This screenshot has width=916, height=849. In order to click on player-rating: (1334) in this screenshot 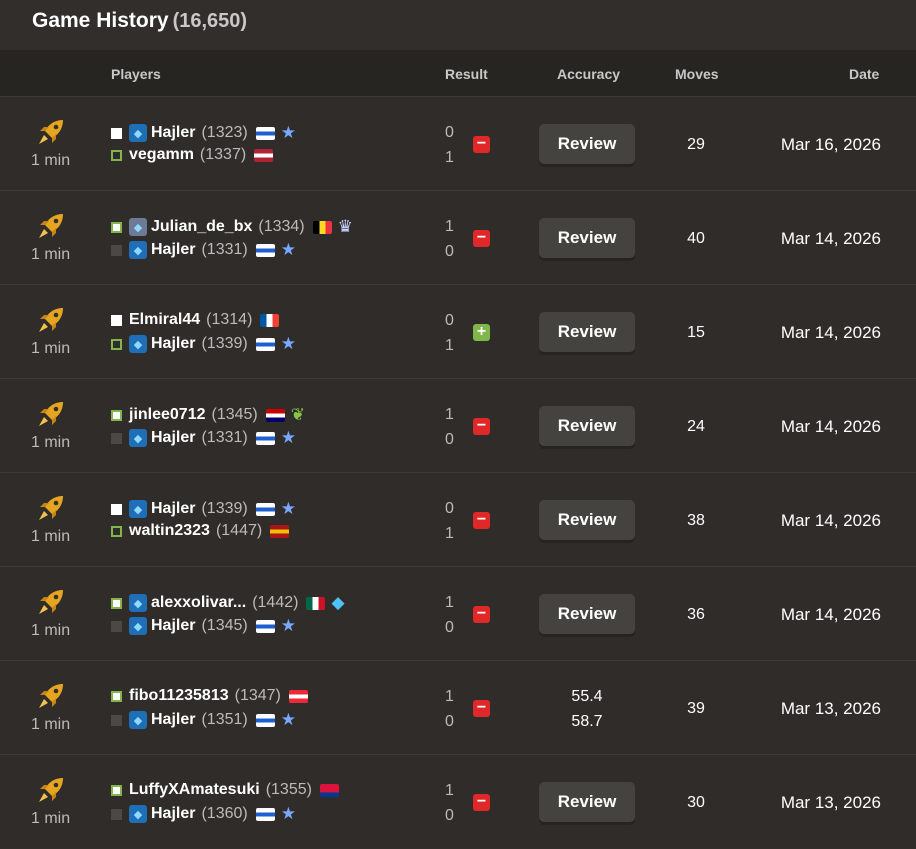, I will do `click(281, 226)`.